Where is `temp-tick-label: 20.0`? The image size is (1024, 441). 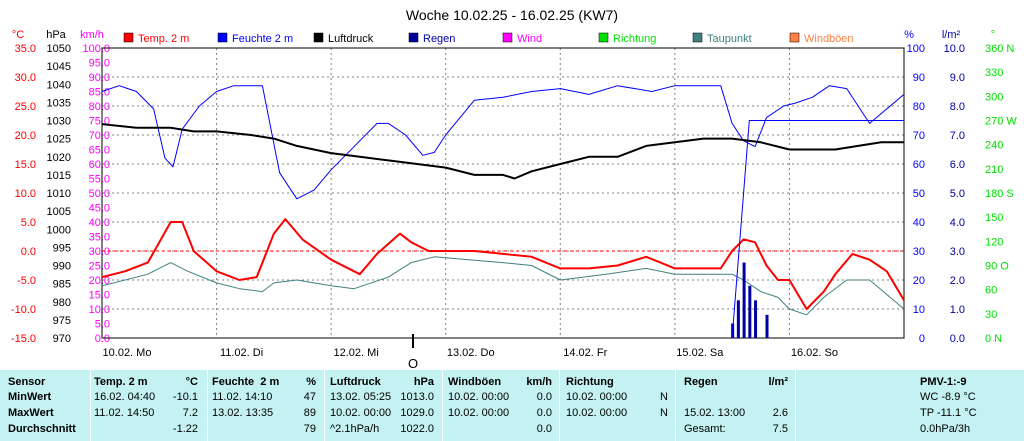 temp-tick-label: 20.0 is located at coordinates (25, 136).